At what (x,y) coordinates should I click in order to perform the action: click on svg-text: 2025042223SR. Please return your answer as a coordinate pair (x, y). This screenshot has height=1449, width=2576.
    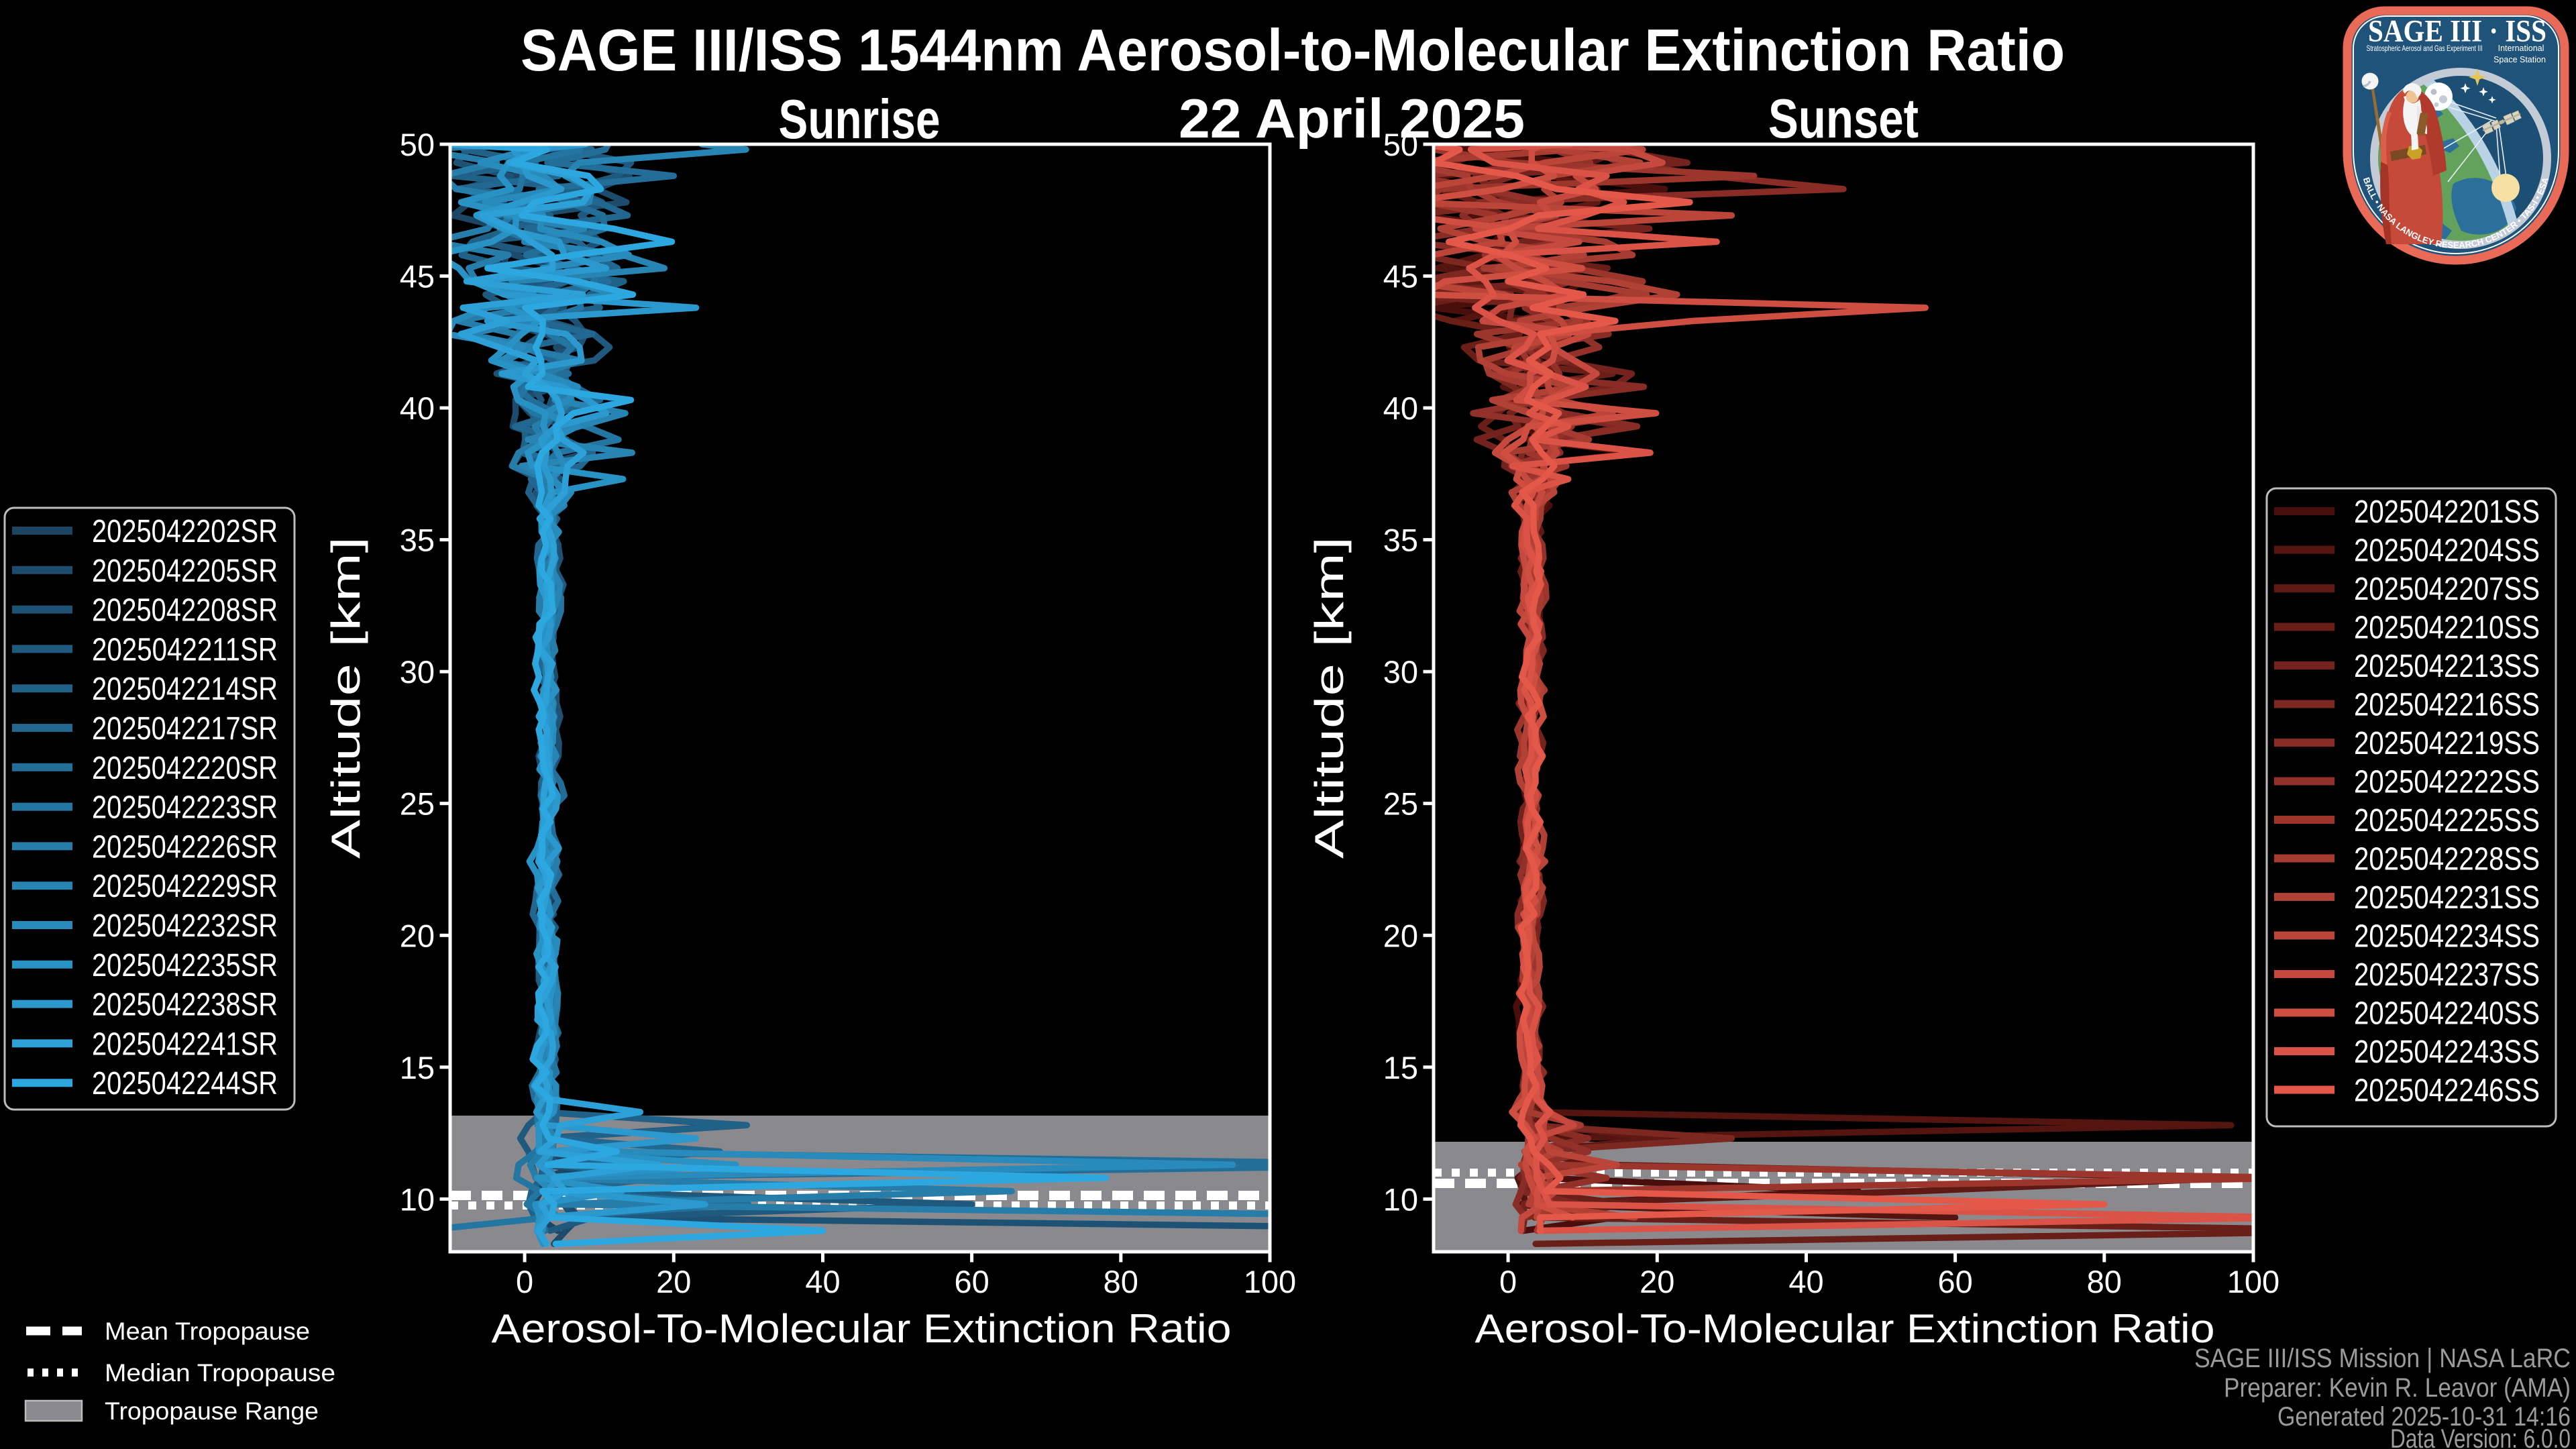
    Looking at the image, I should click on (185, 808).